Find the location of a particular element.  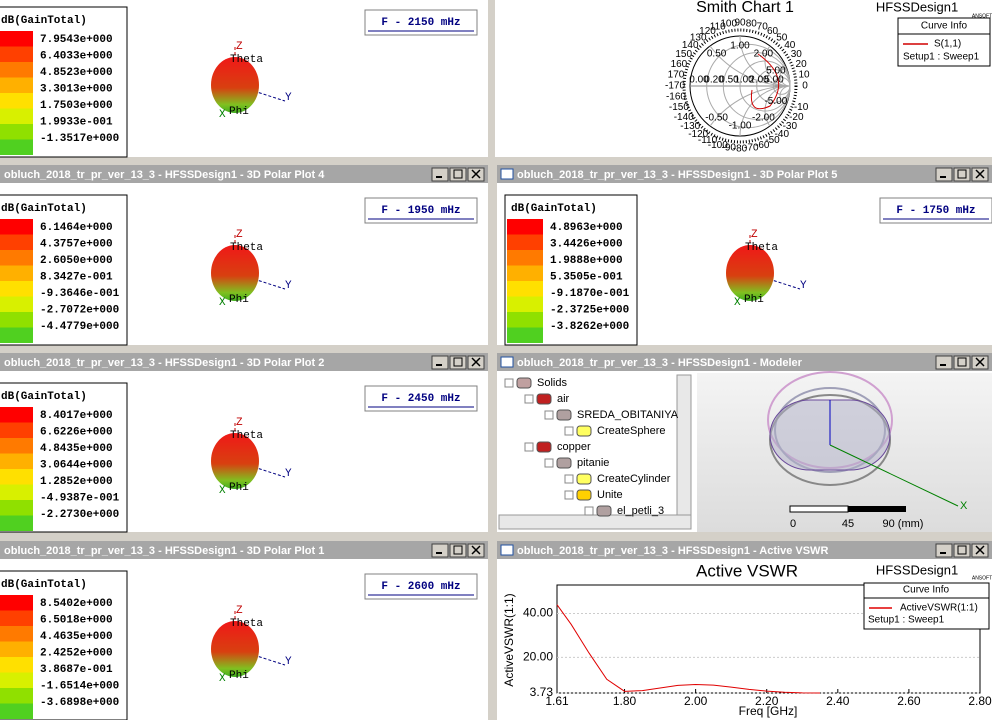

legend-value: 2.4252e+000 is located at coordinates (76, 653).